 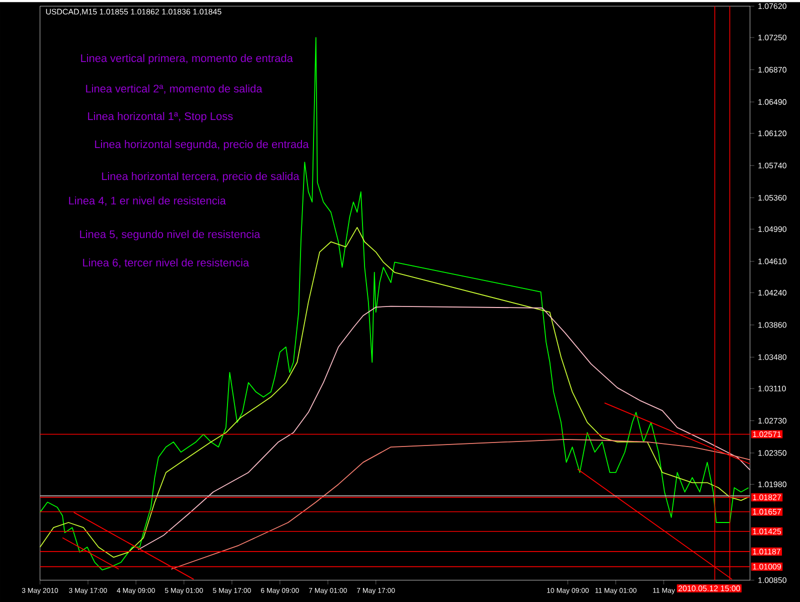 I want to click on annotation: Linea 5, segundo nivel de resistencia, so click(x=170, y=235).